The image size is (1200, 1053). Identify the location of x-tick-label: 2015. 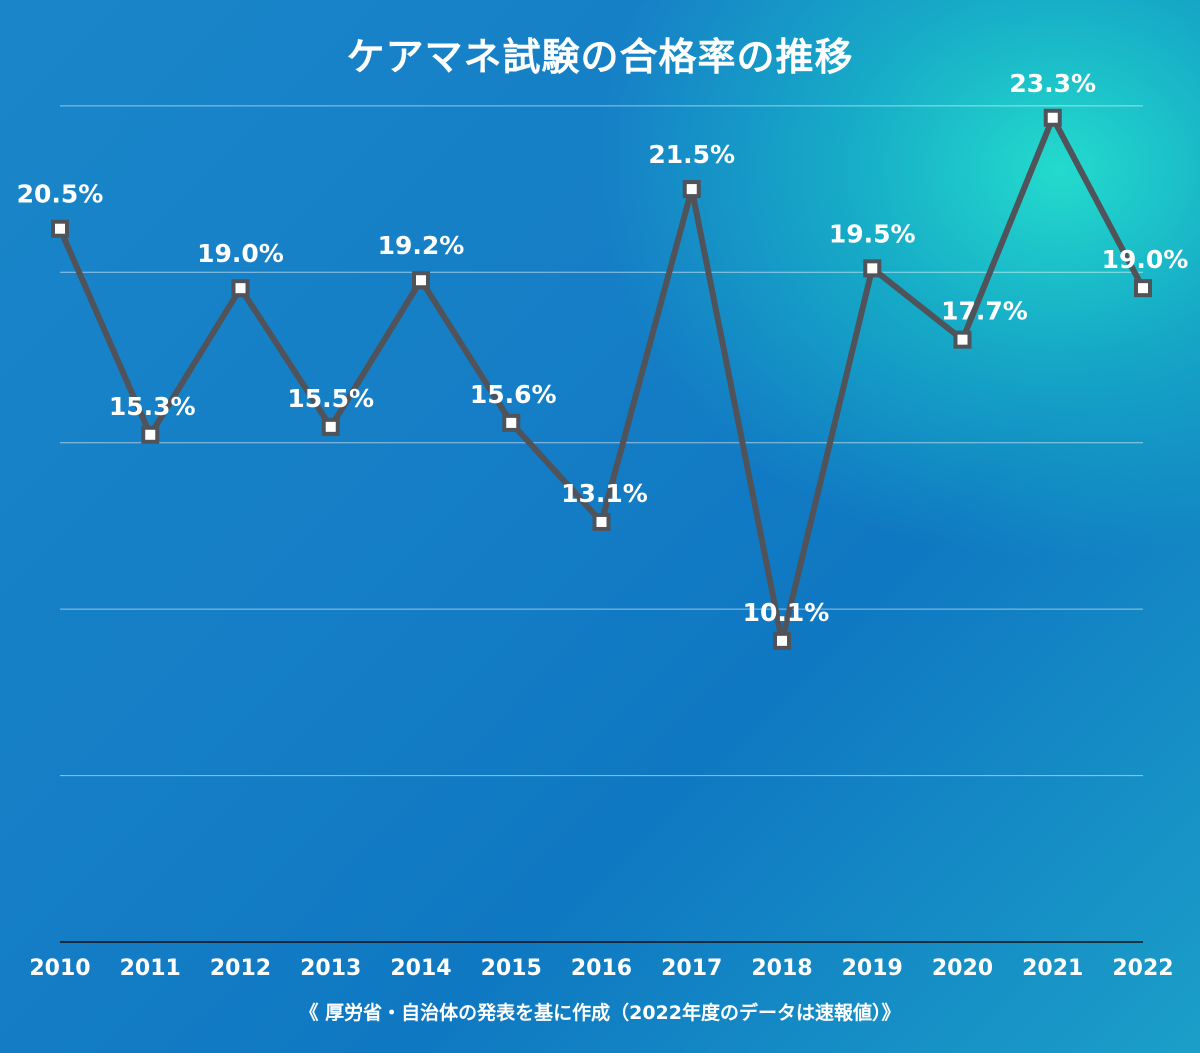
(511, 968).